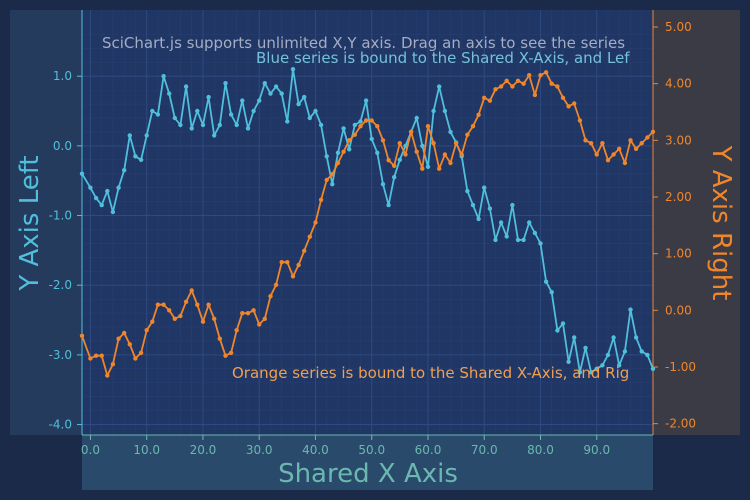  I want to click on y-right-tick-label: 1.00, so click(678, 254).